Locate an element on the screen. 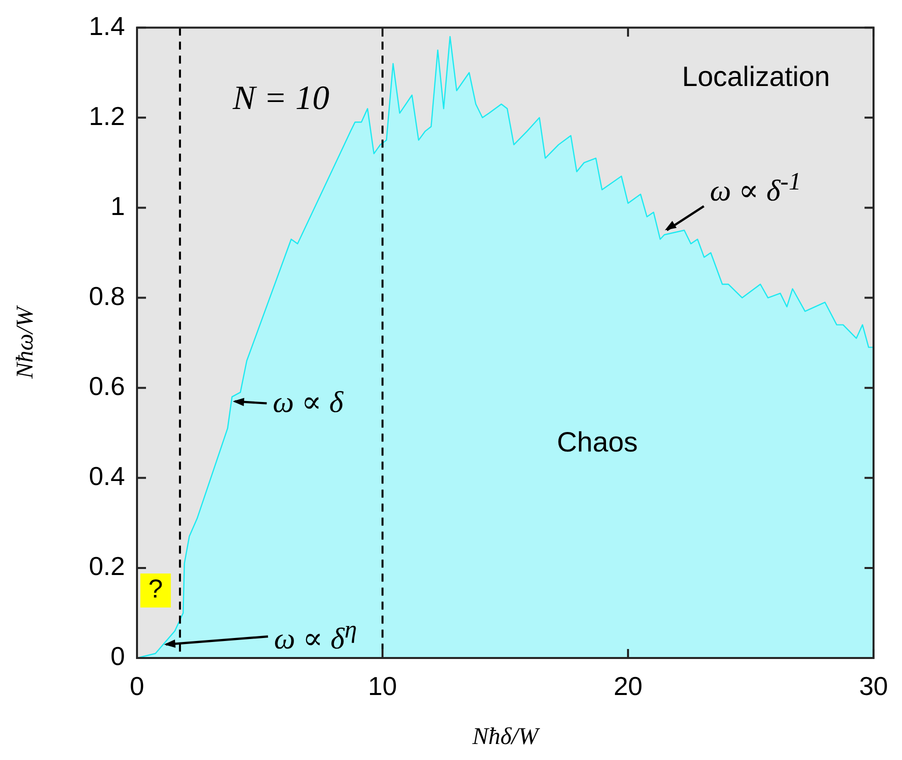  y-tick-label: 0.8 is located at coordinates (106, 295).